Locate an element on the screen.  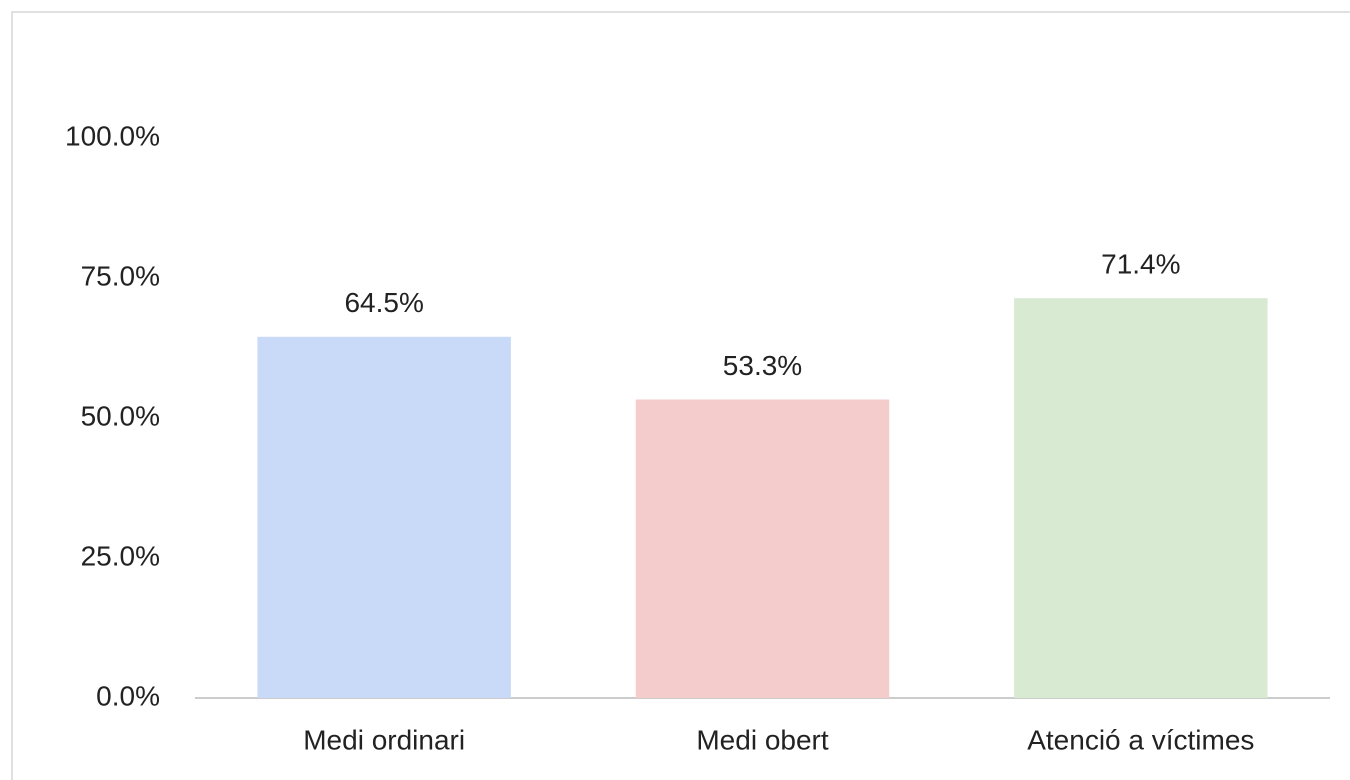
x-tick-label: Medi ordinari is located at coordinates (384, 739).